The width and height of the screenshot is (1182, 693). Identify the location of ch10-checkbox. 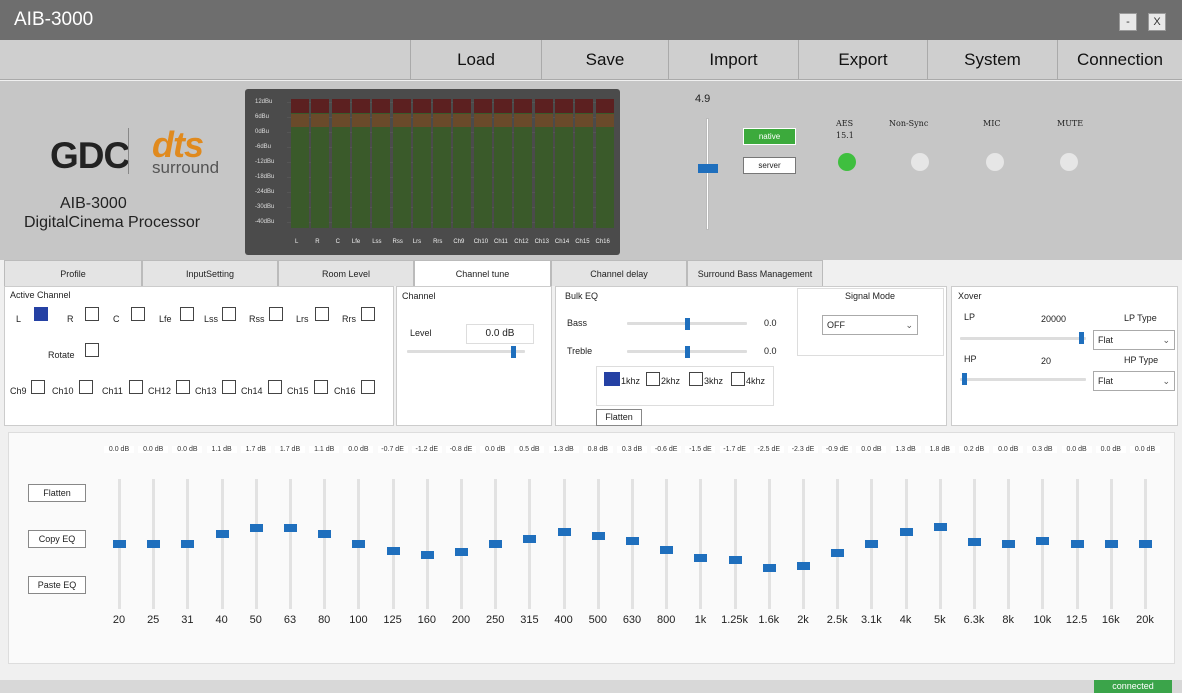
(86, 387).